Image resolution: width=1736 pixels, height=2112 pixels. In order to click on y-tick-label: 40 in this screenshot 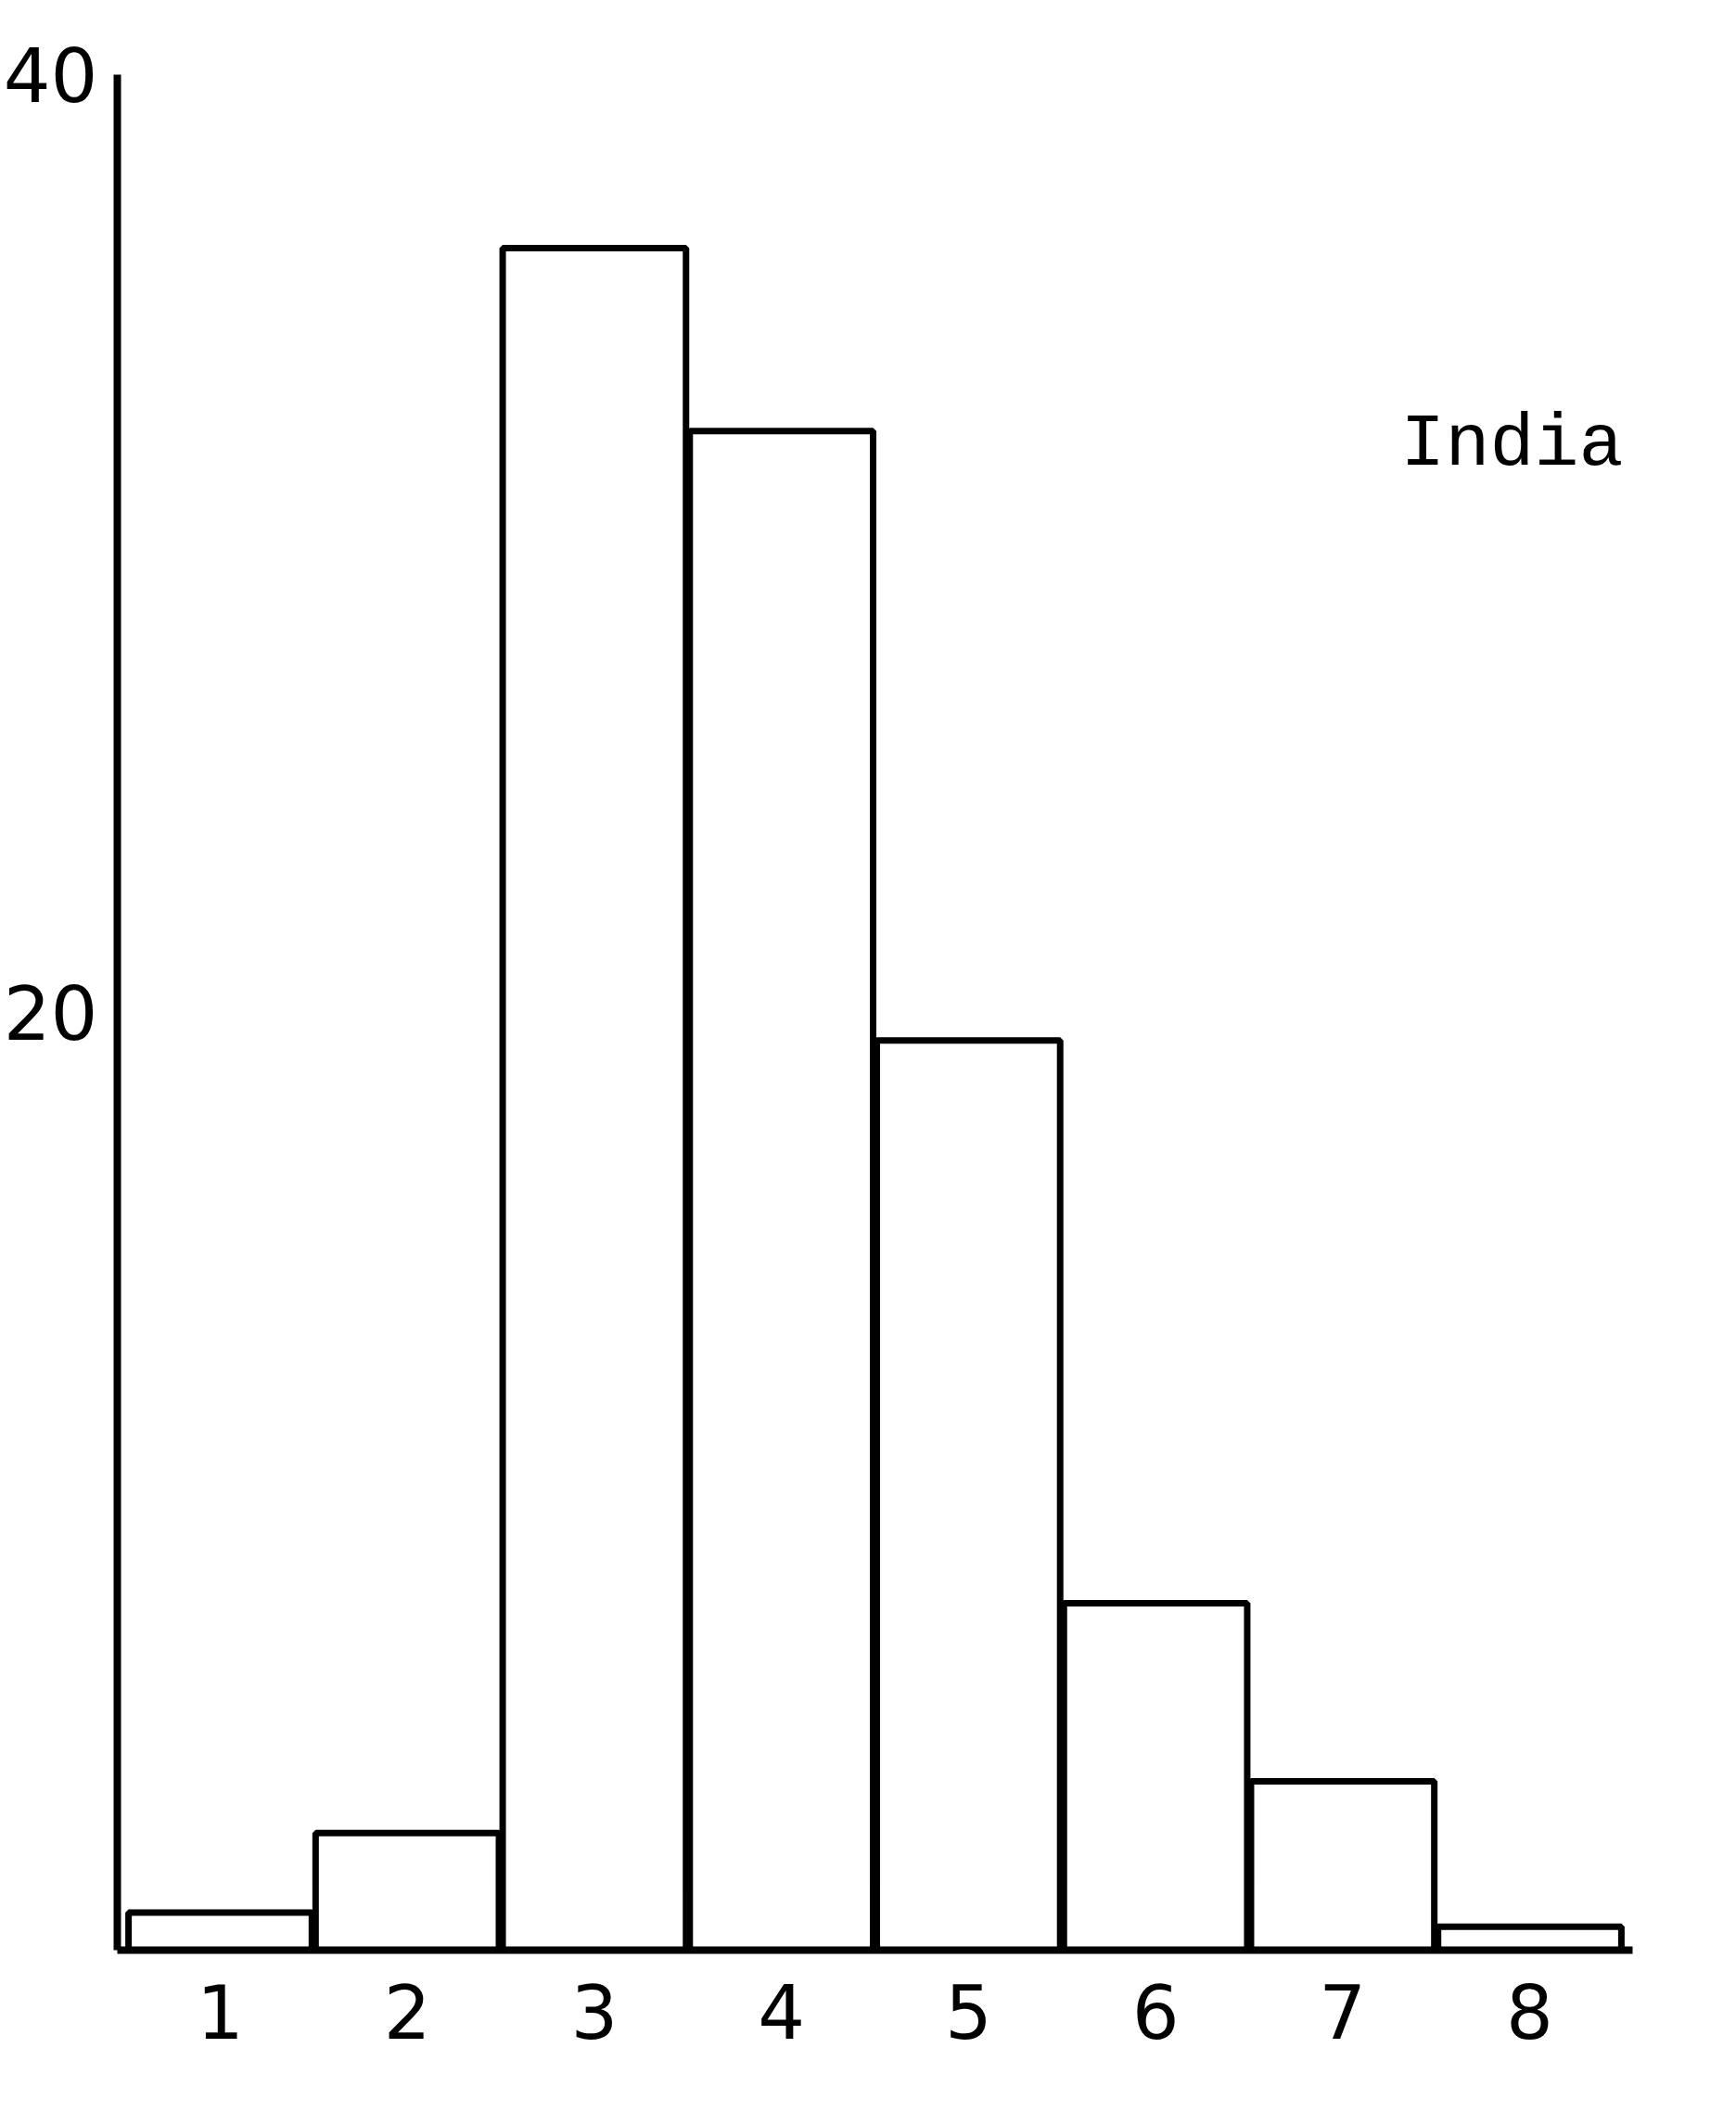, I will do `click(50, 76)`.